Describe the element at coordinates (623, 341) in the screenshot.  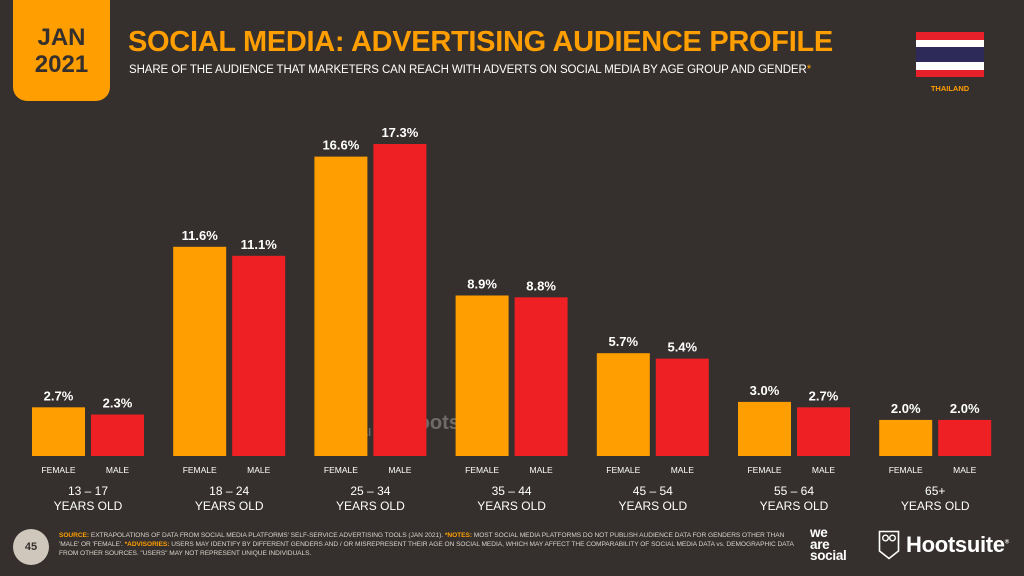
I see `data-label: 5.7%` at that location.